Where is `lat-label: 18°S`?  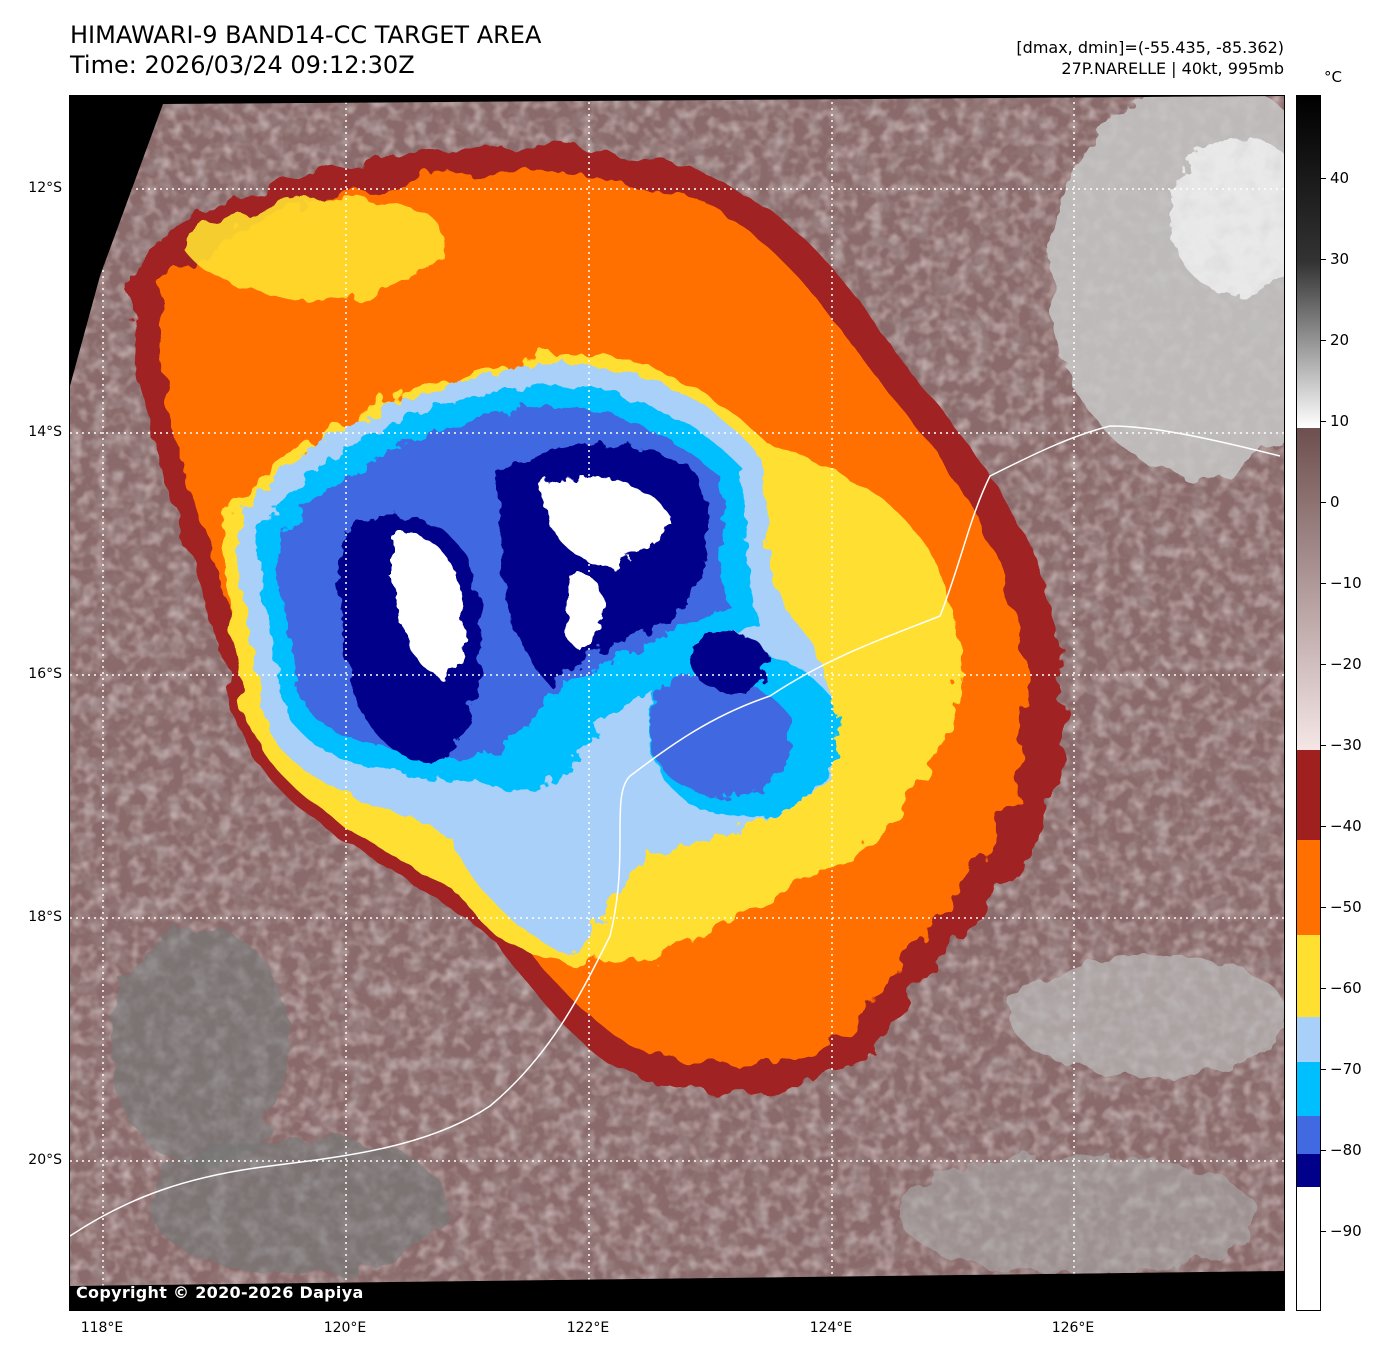
lat-label: 18°S is located at coordinates (45, 917).